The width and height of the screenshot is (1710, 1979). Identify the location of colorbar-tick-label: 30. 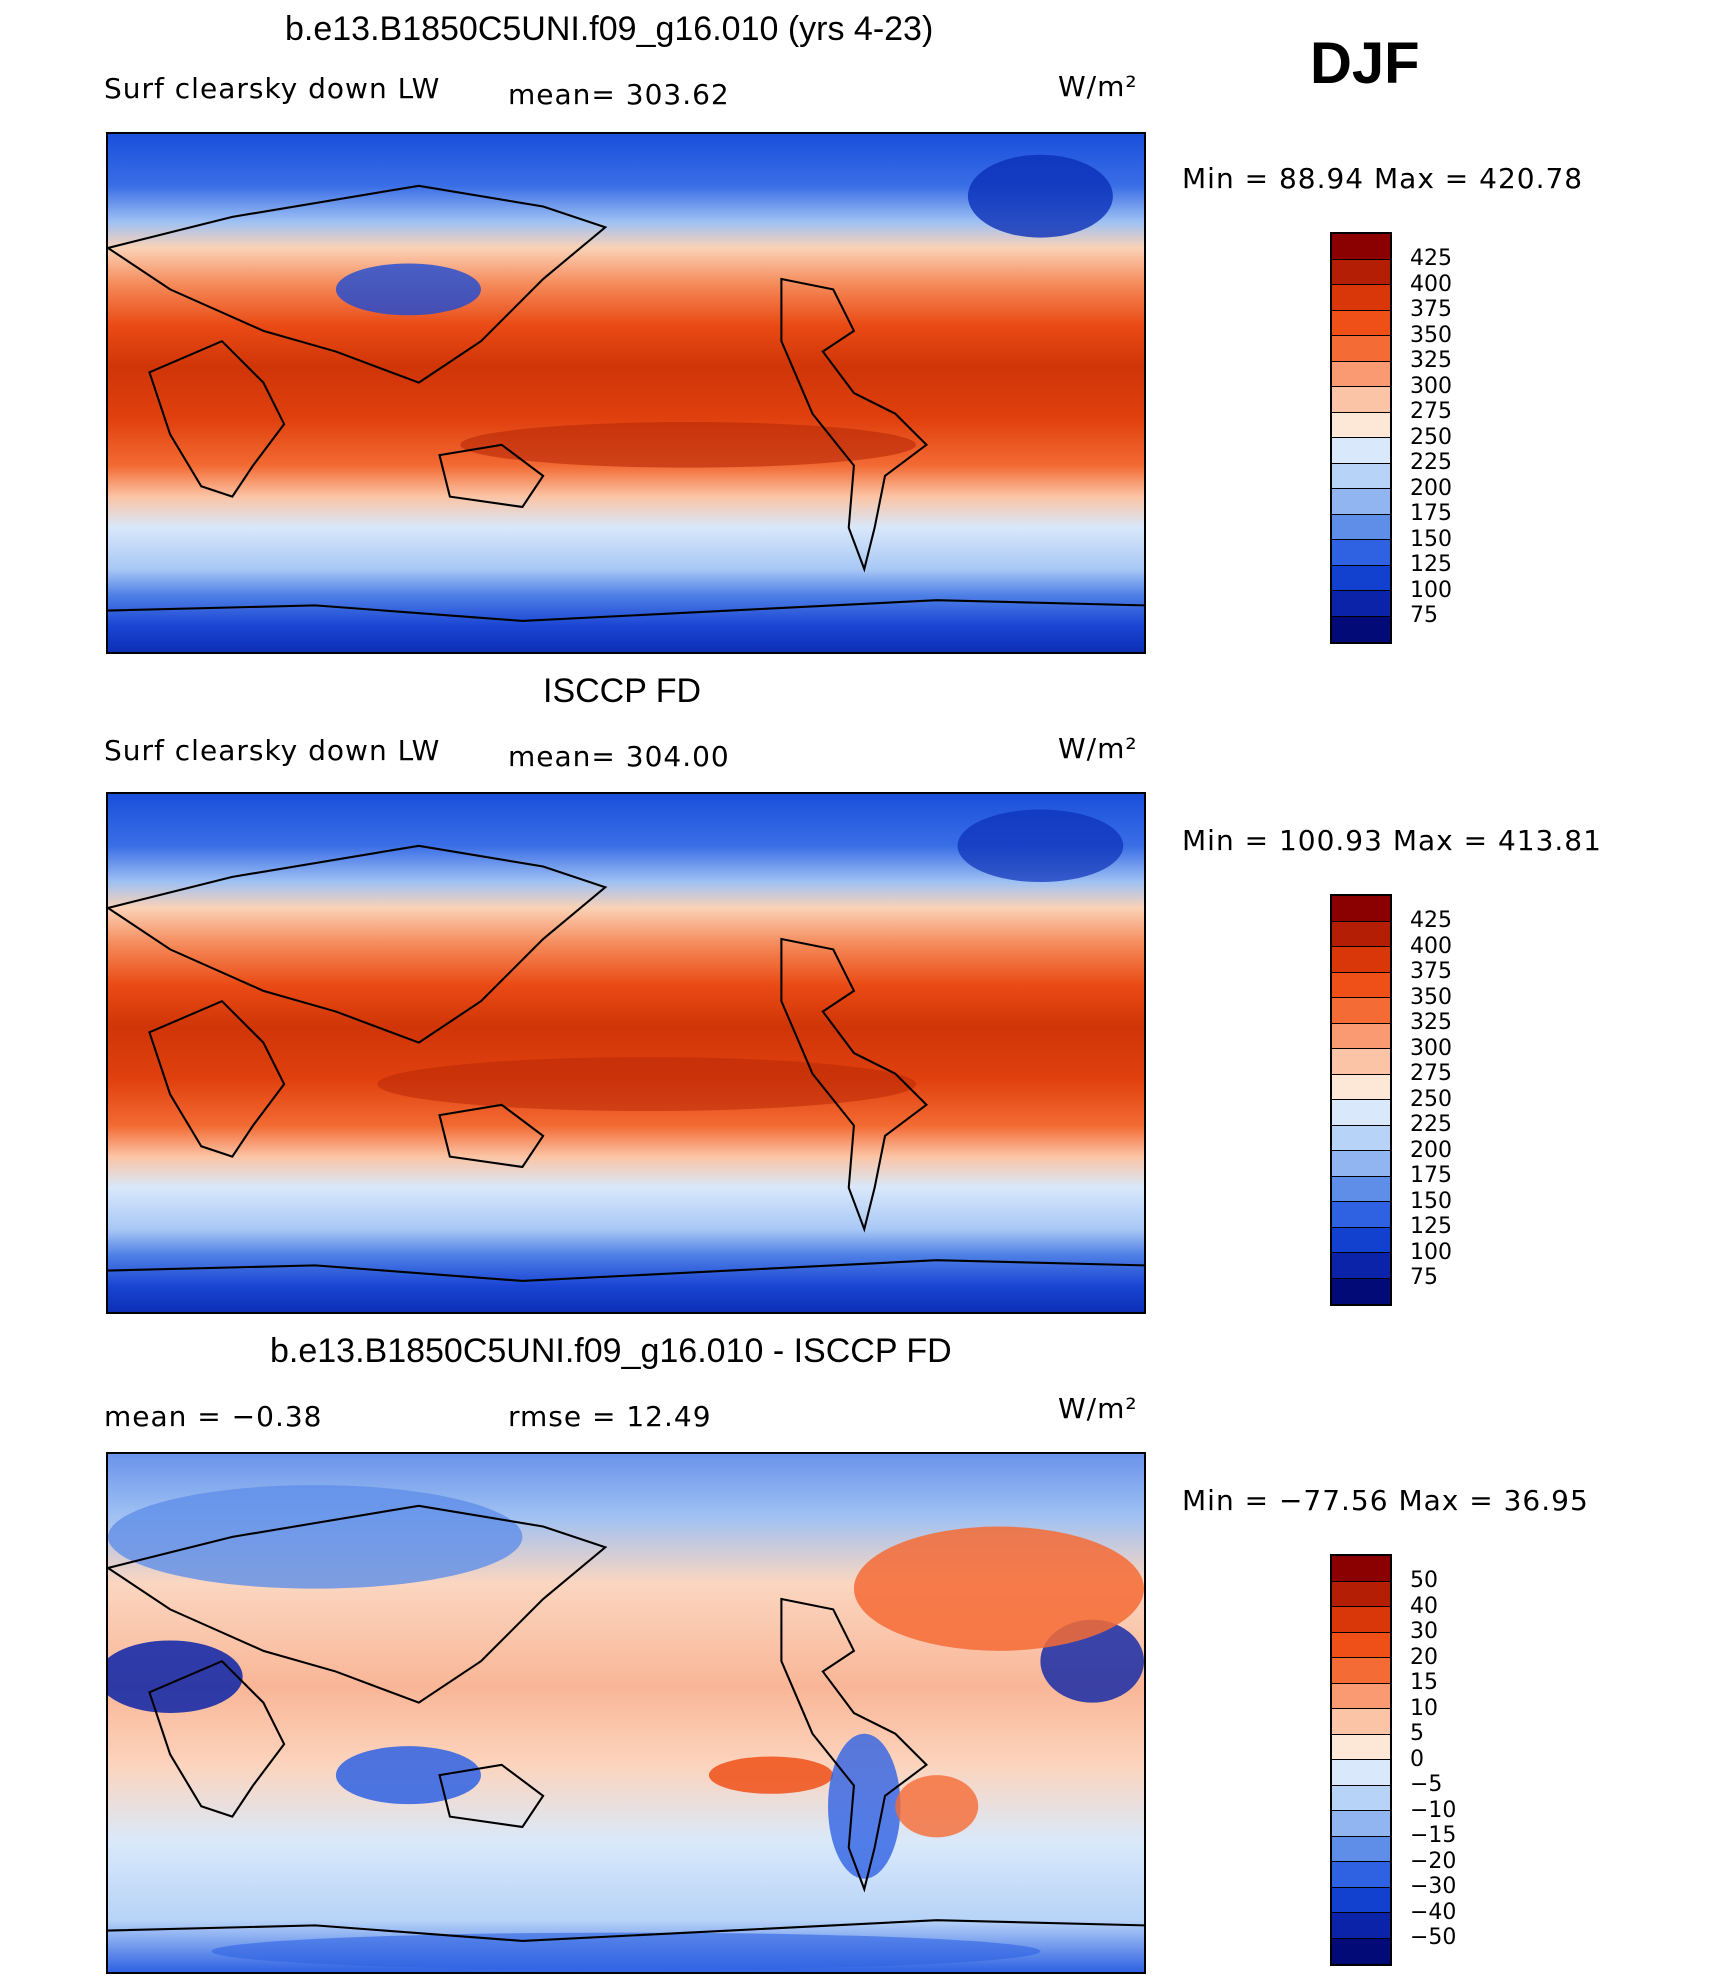
(1424, 1631).